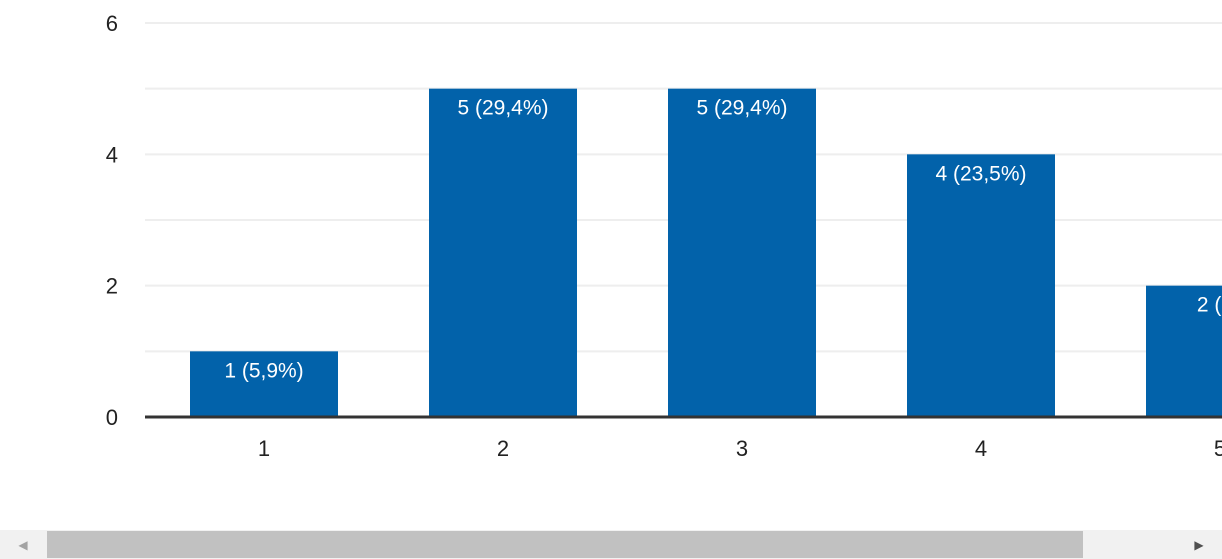  Describe the element at coordinates (742, 448) in the screenshot. I see `x-tick-label: 3` at that location.